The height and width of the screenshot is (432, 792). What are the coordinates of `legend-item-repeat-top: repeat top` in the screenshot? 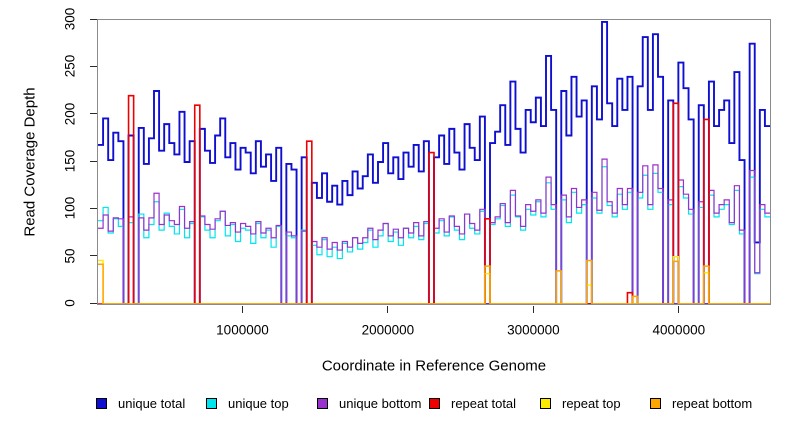 It's located at (580, 404).